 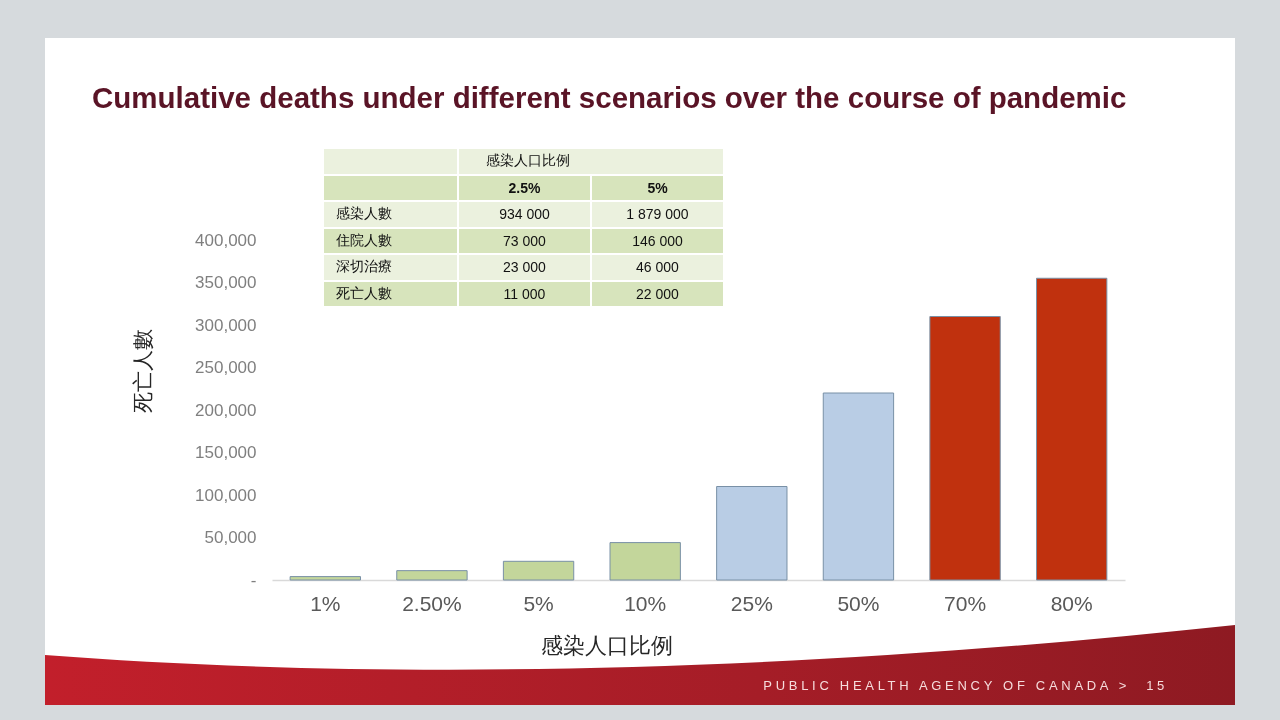 I want to click on annotation: 46 000, so click(x=658, y=268).